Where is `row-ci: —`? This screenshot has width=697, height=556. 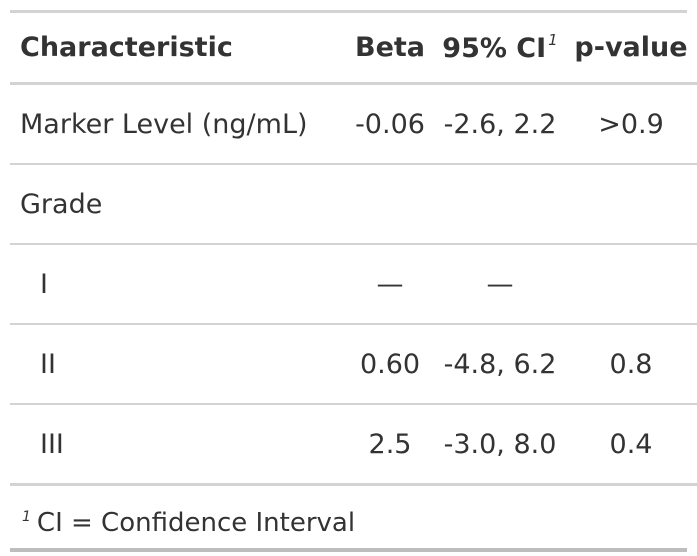
row-ci: — is located at coordinates (500, 284).